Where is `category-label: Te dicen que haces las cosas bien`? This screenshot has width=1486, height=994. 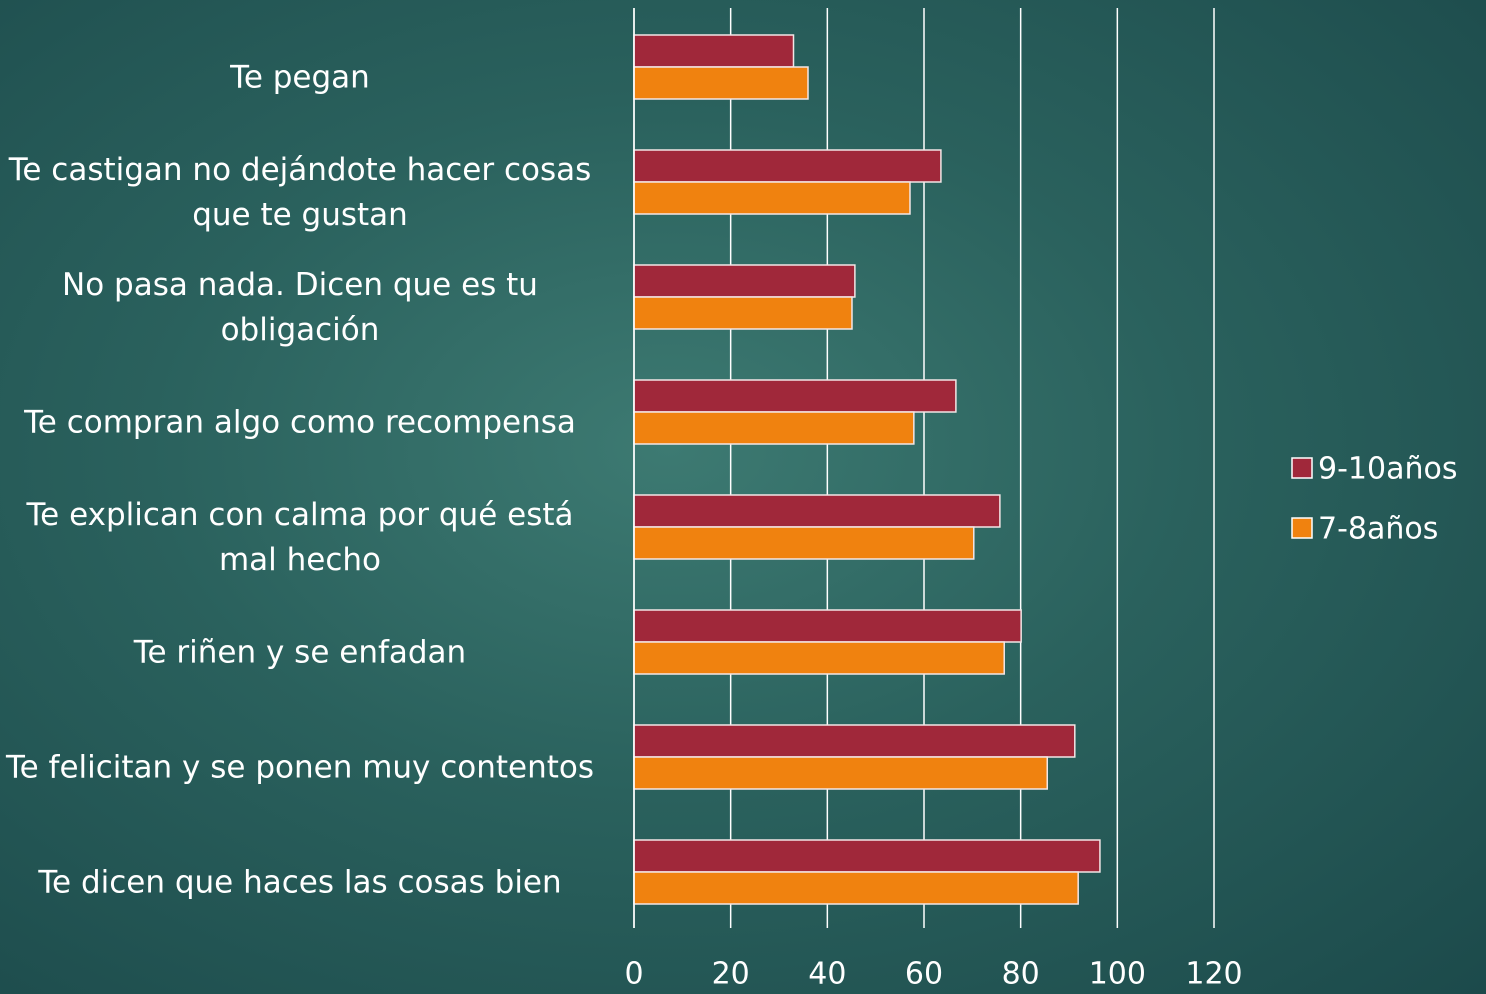 category-label: Te dicen que haces las cosas bien is located at coordinates (300, 882).